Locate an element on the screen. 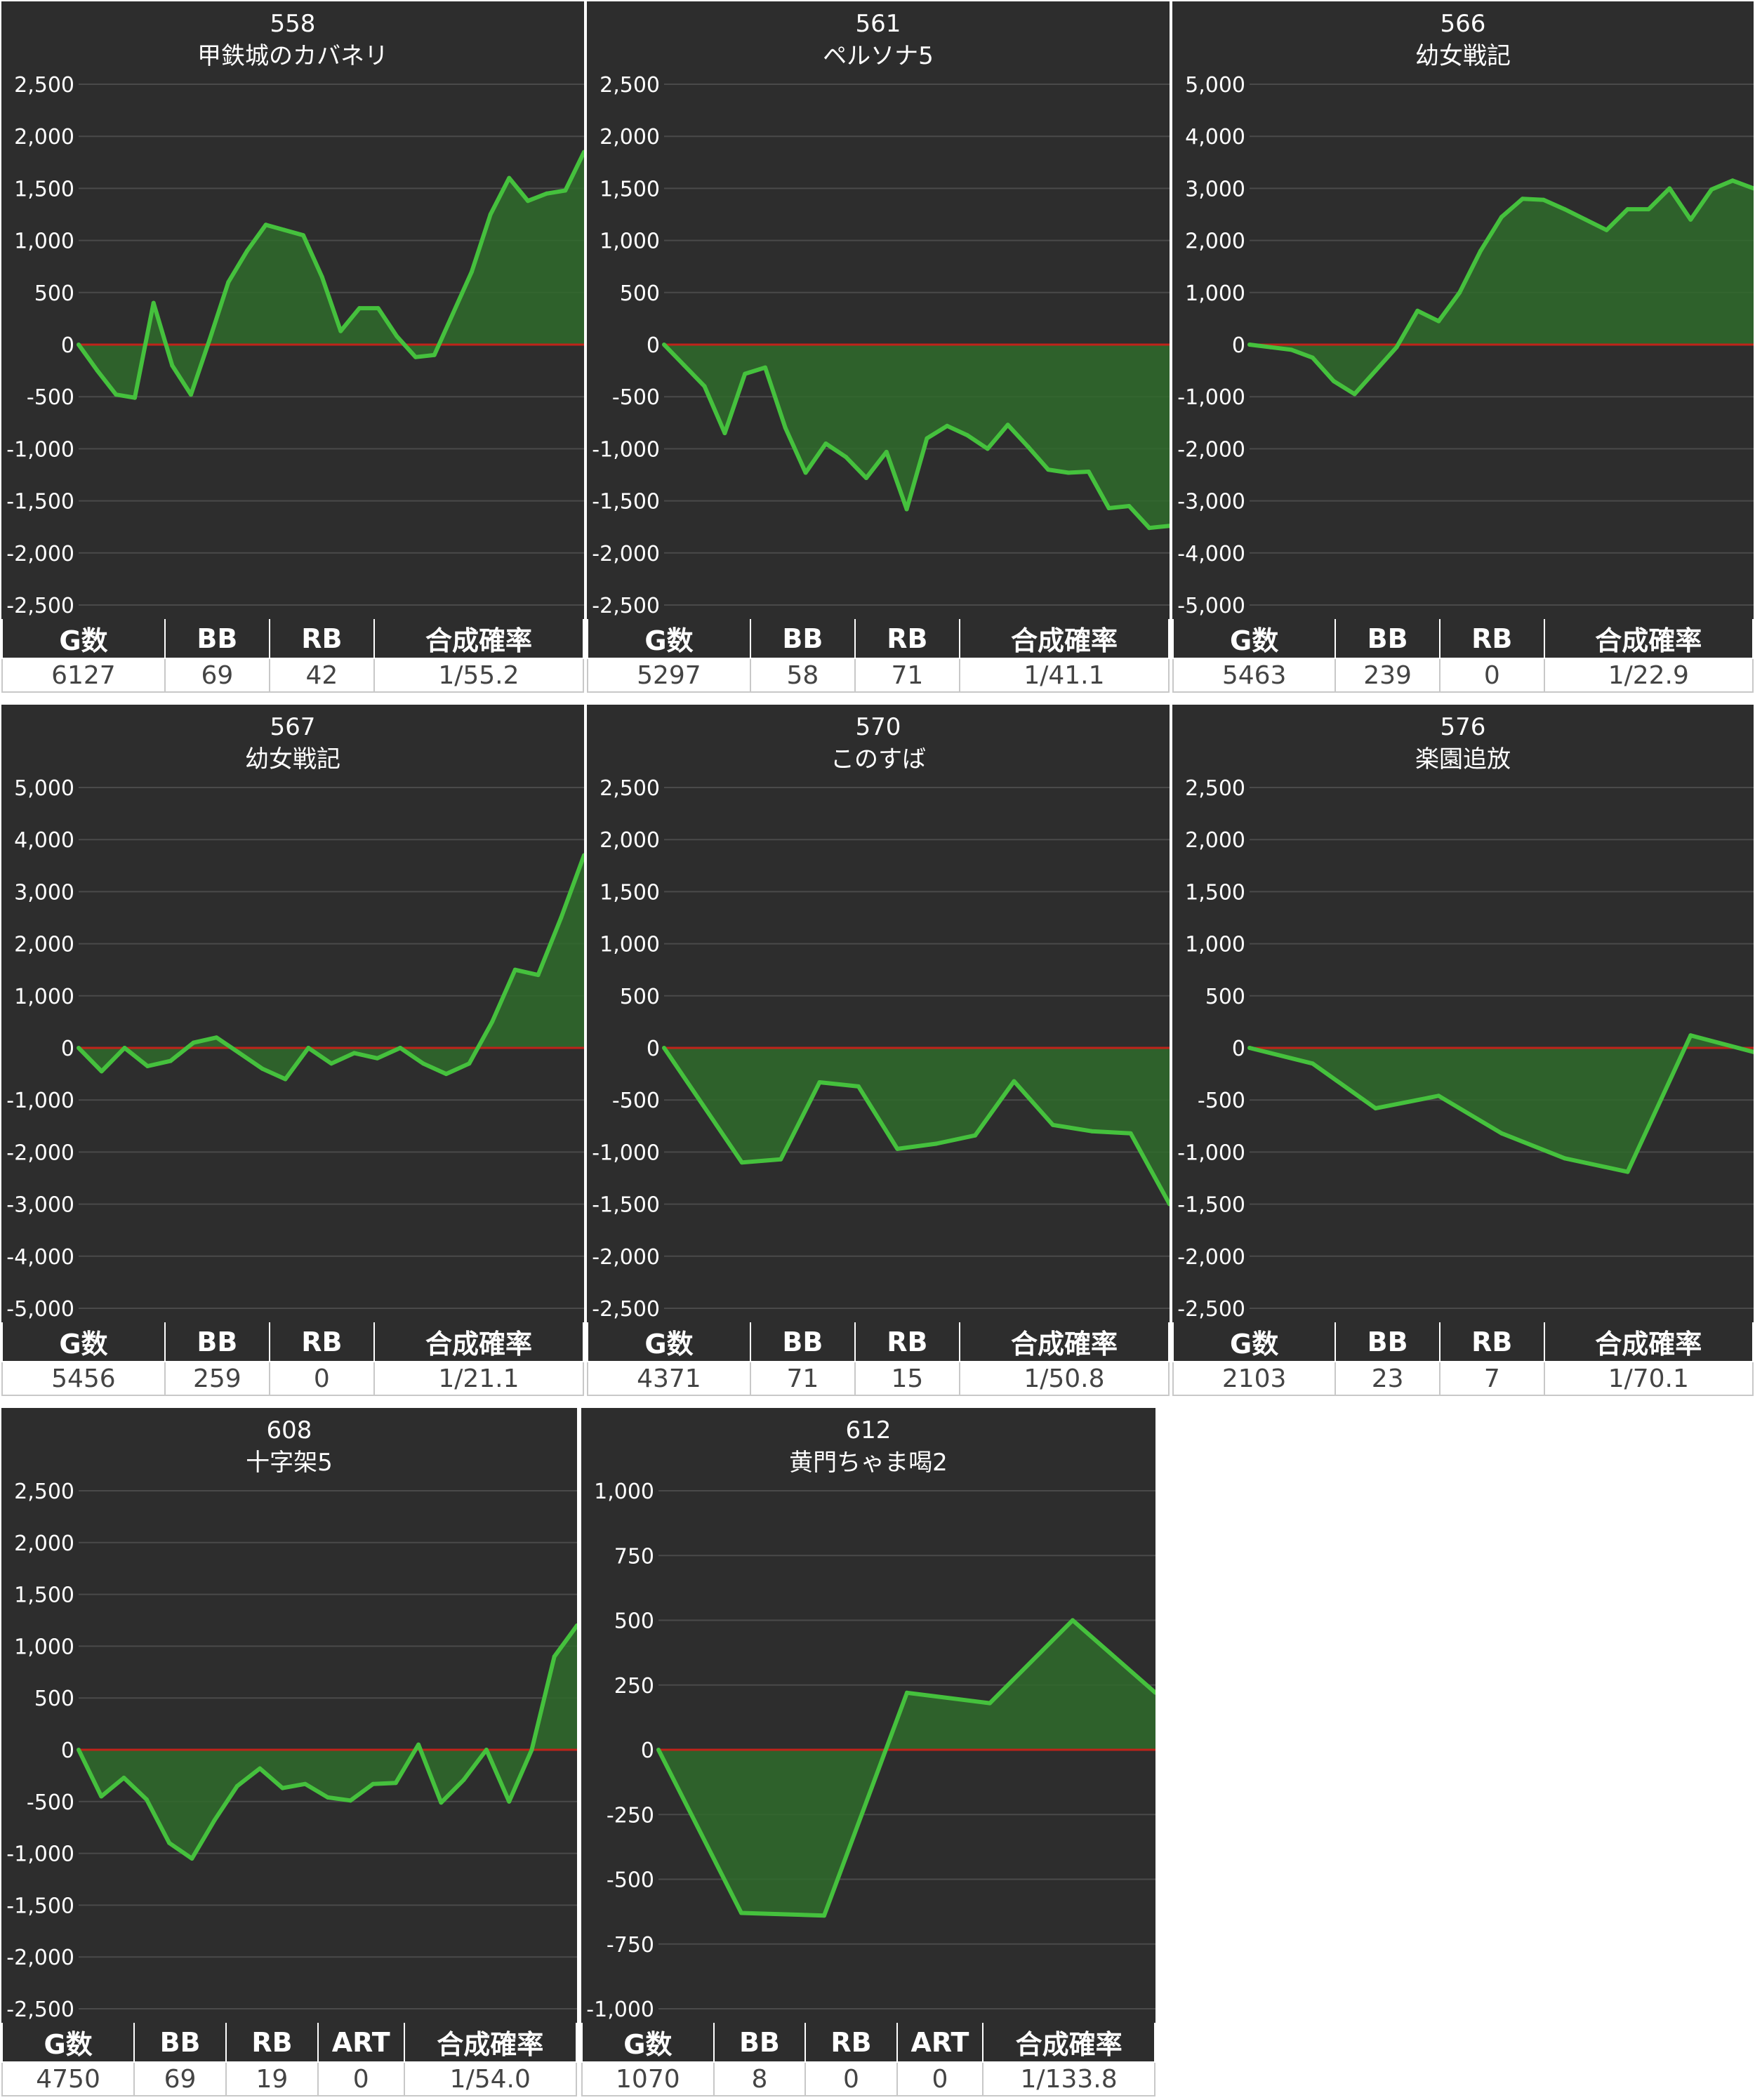 This screenshot has height=2100, width=1755. value-games: 1070 is located at coordinates (648, 2078).